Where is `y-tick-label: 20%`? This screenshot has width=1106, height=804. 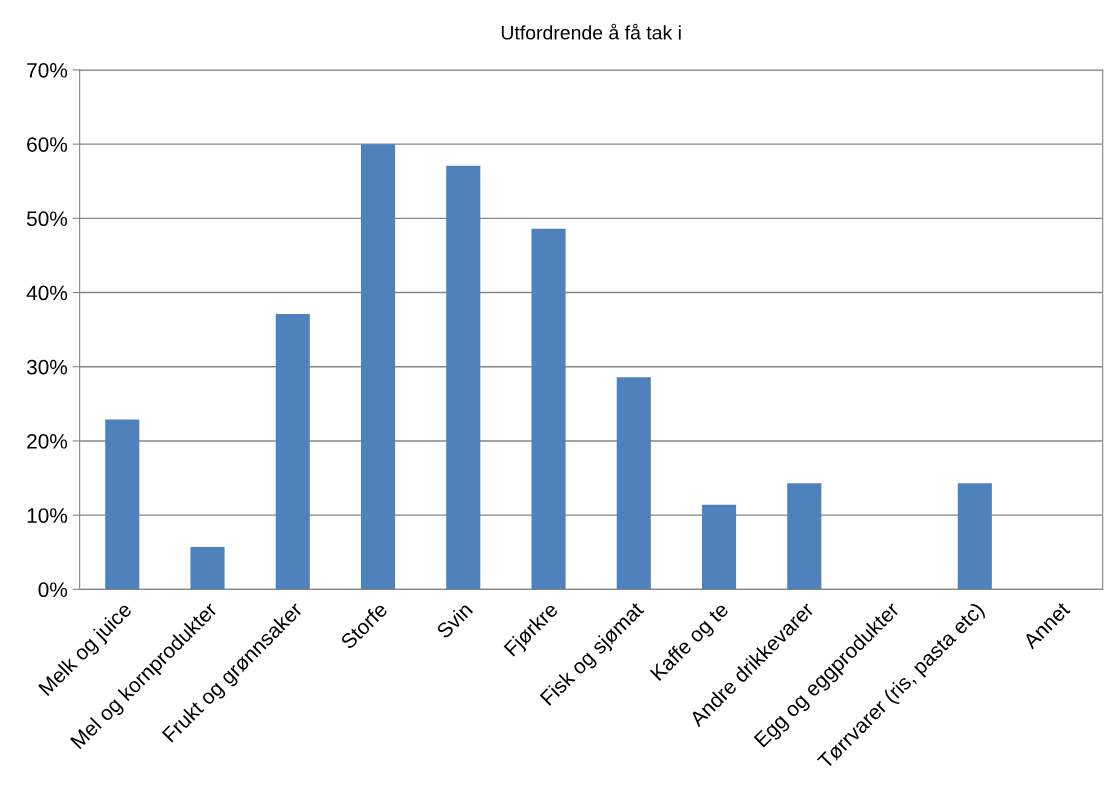 y-tick-label: 20% is located at coordinates (47, 441).